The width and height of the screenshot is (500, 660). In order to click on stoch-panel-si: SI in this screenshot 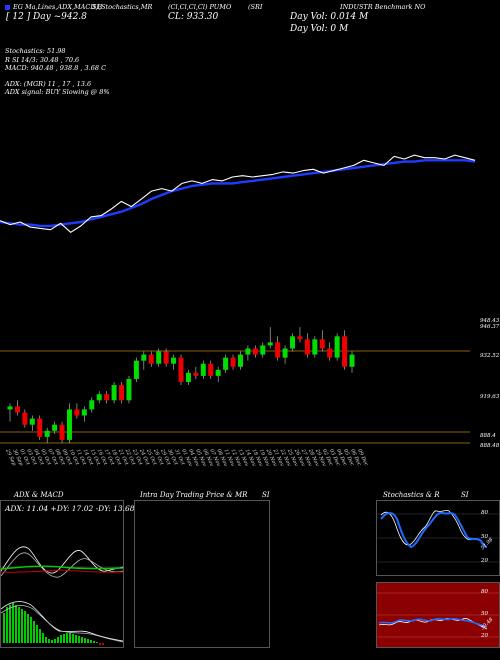, I will do `click(465, 495)`.